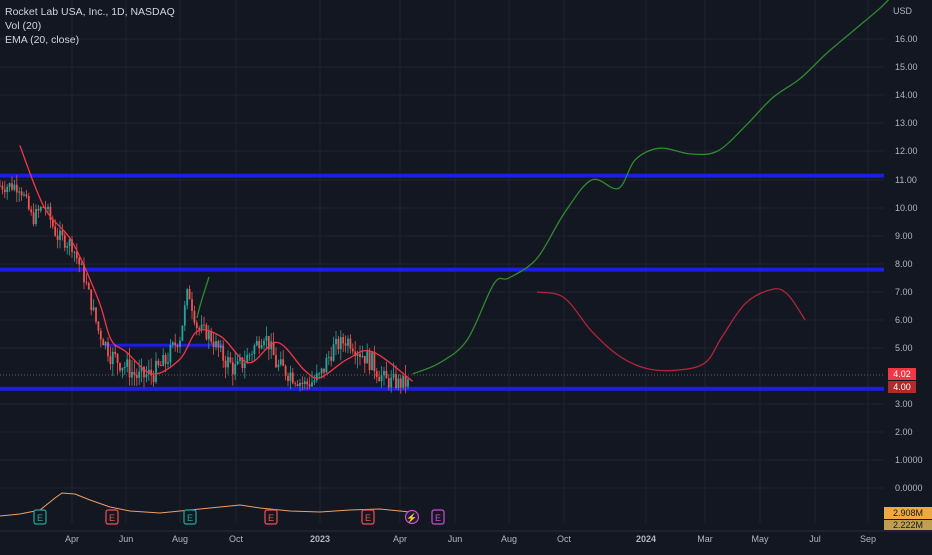 The height and width of the screenshot is (555, 932). What do you see at coordinates (906, 208) in the screenshot?
I see `price-tick-label: 10.00` at bounding box center [906, 208].